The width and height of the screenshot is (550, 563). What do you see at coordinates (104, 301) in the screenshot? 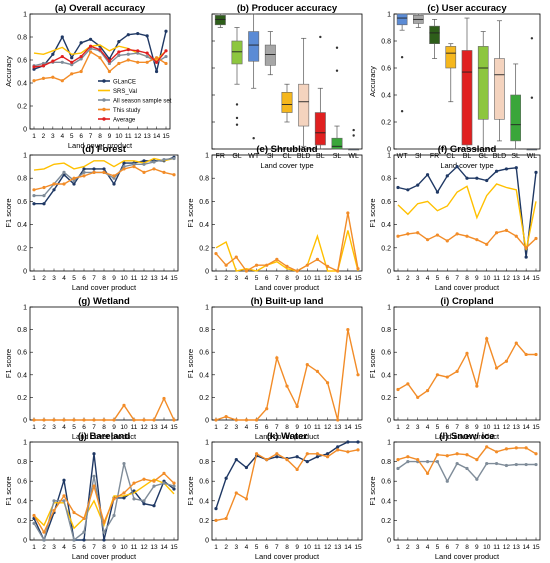
I see `panel-title: (g) Wetland` at bounding box center [104, 301].